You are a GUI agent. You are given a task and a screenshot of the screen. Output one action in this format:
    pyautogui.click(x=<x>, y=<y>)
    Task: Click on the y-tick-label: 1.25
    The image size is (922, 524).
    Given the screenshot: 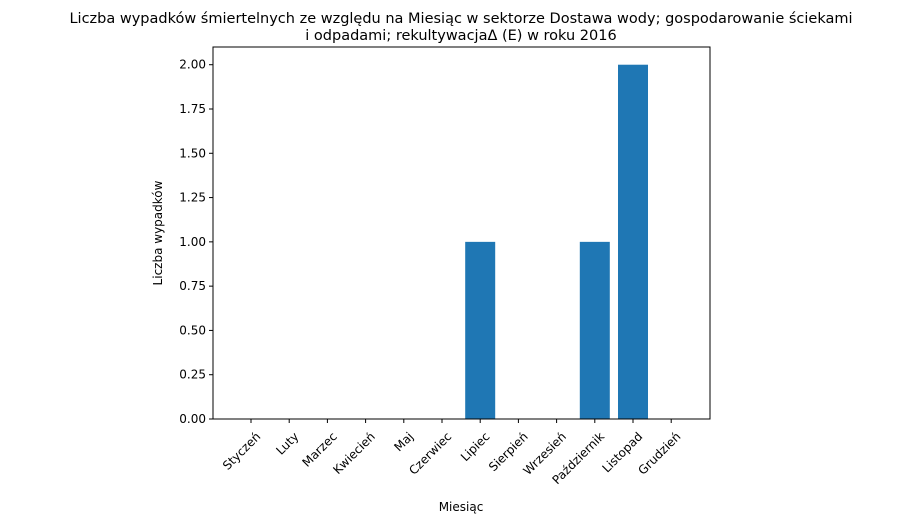 What is the action you would take?
    pyautogui.click(x=192, y=198)
    